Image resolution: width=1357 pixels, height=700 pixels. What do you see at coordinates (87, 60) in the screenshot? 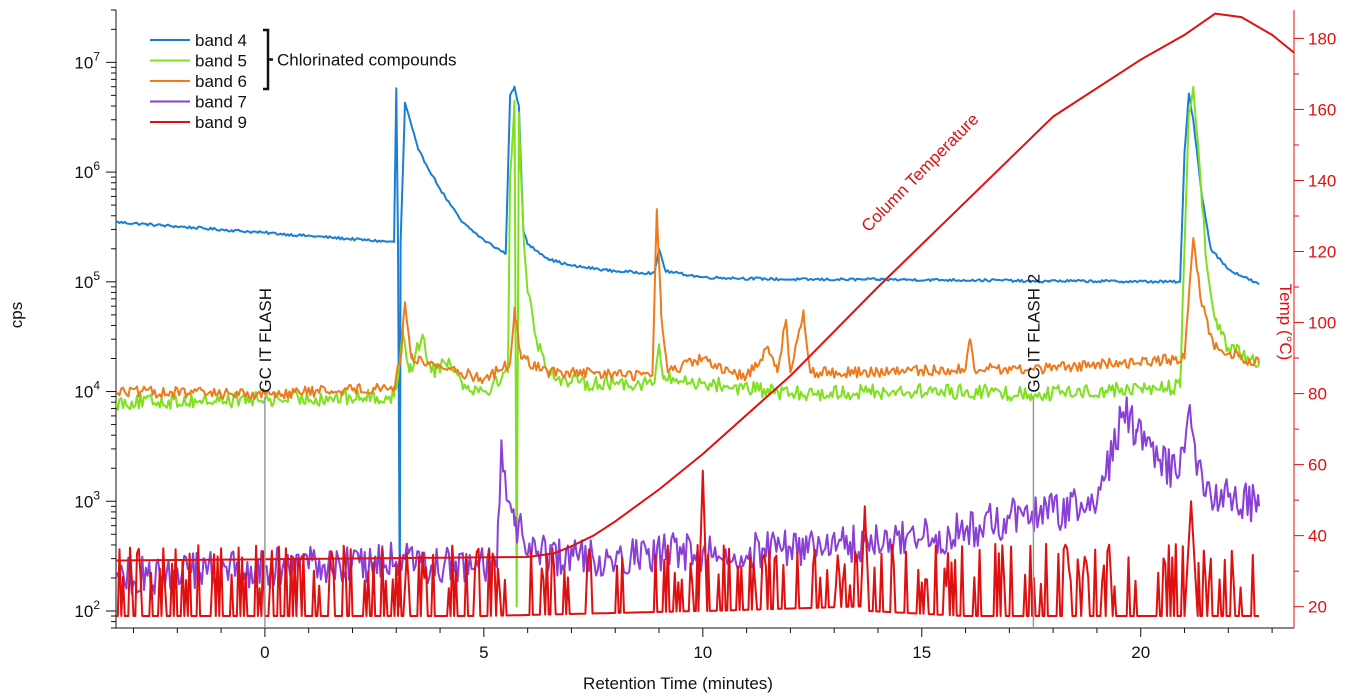
I see `y-tick-label: 107` at bounding box center [87, 60].